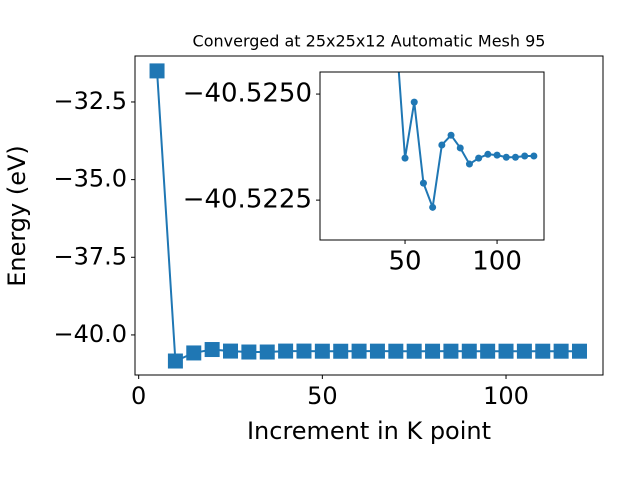  I want to click on plot-area, so click(432, 156).